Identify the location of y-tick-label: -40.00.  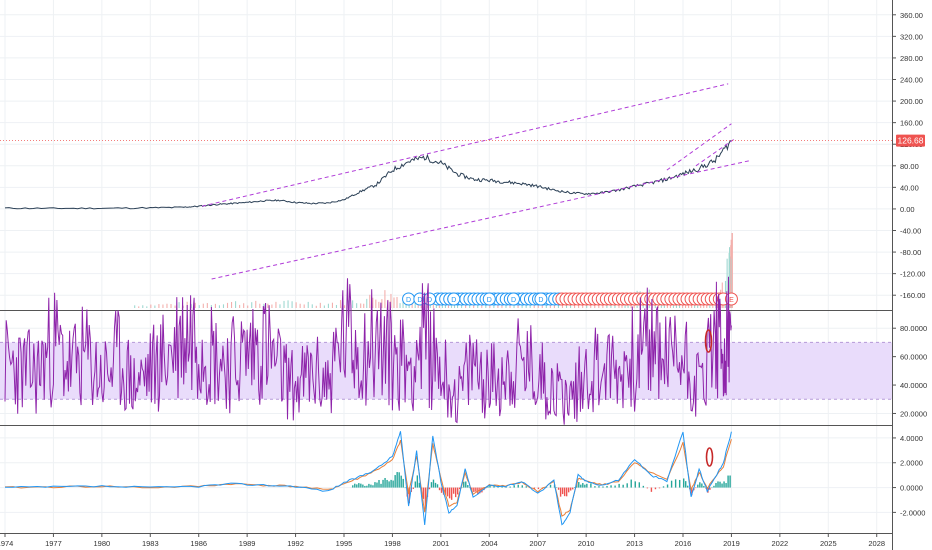
(910, 231).